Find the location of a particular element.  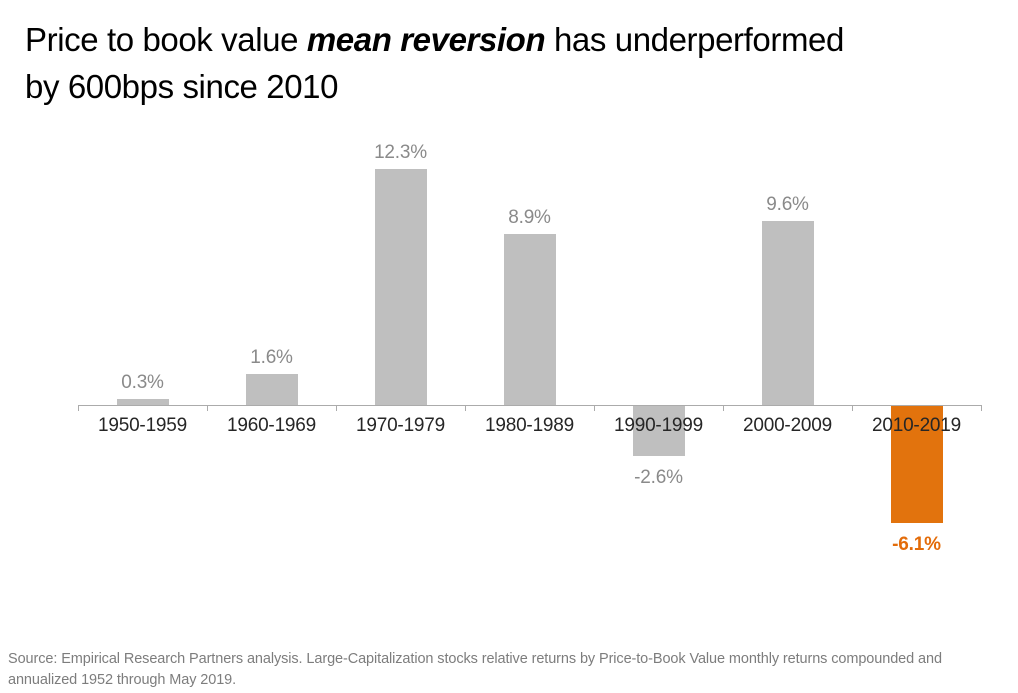

chart-title-line2: by 600bps since 2010 is located at coordinates (182, 86).